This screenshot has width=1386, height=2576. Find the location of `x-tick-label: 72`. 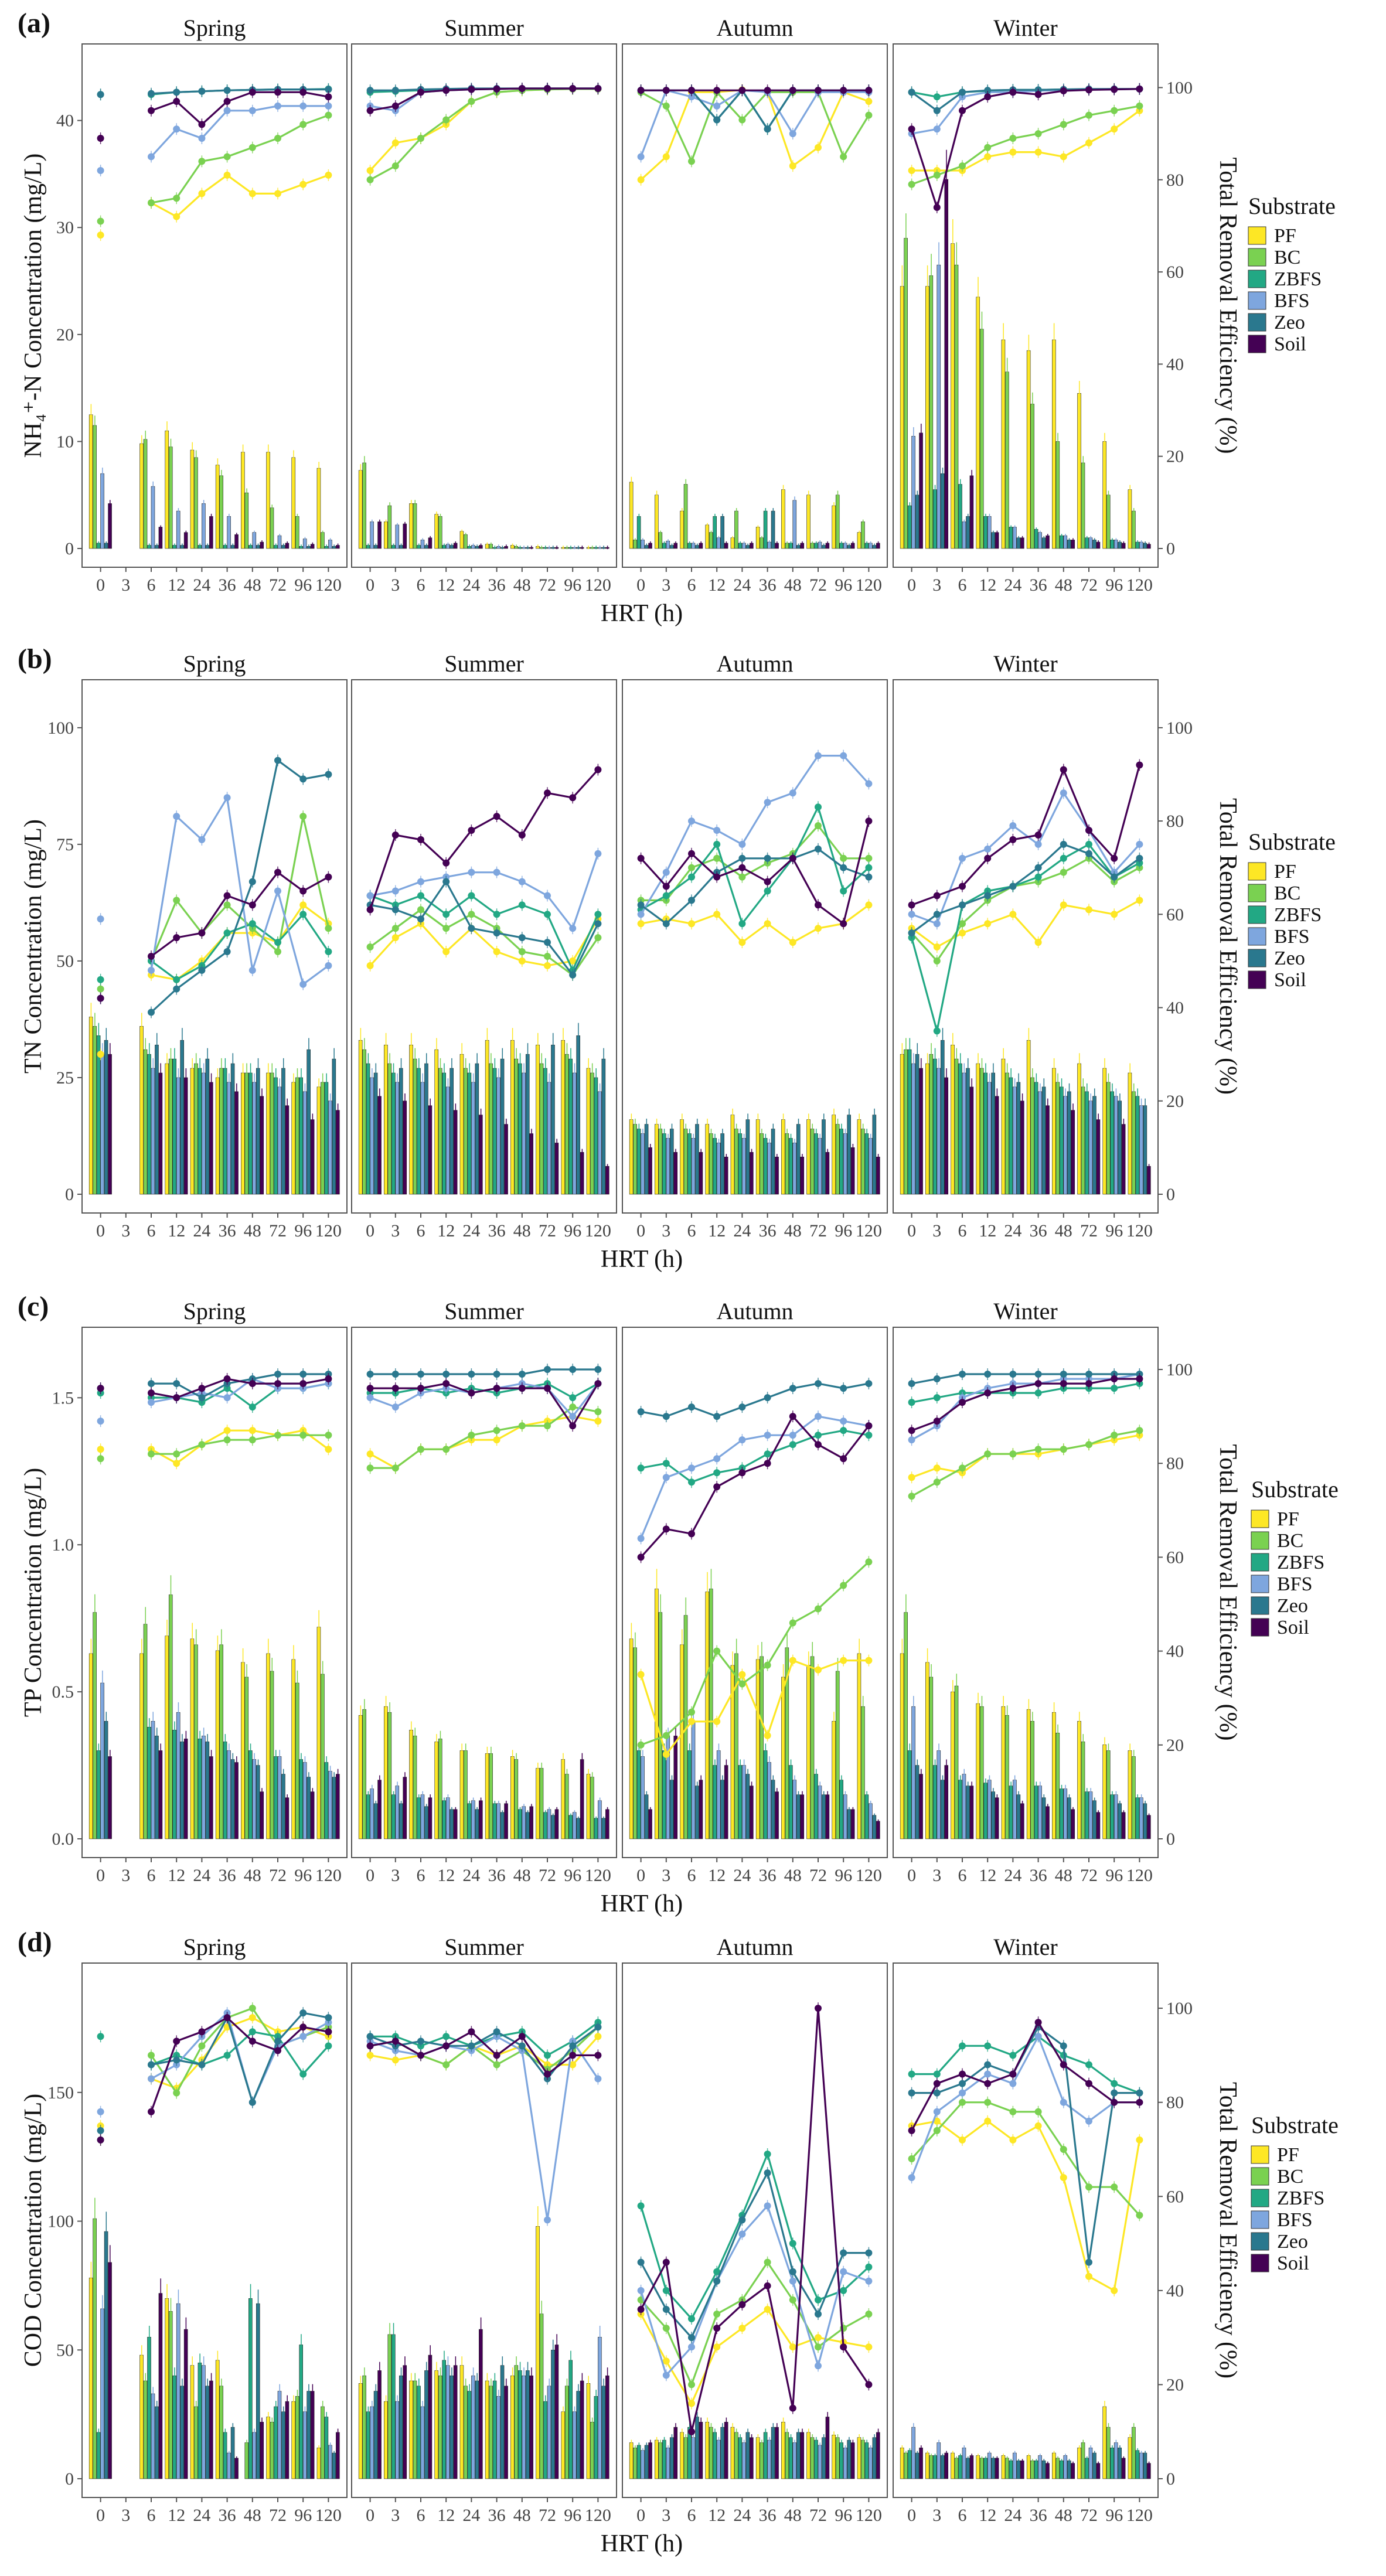

x-tick-label: 72 is located at coordinates (278, 585).